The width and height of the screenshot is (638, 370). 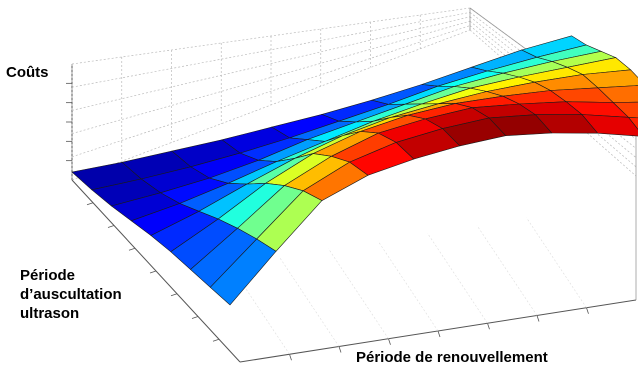 I want to click on y-axis-label-line: Période, so click(x=48, y=275).